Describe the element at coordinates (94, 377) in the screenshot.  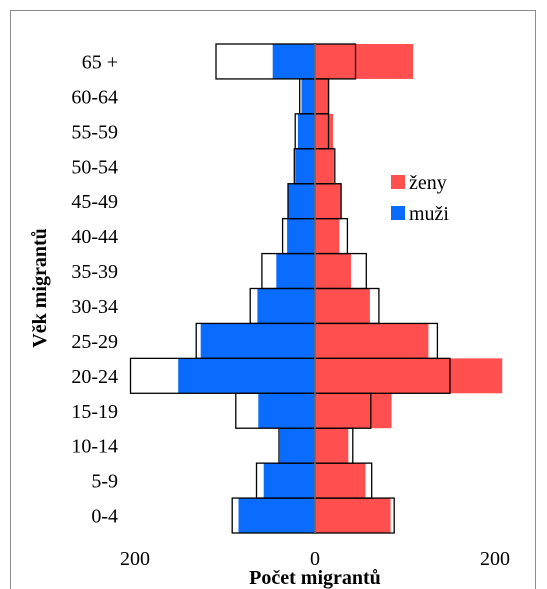
I see `y-tick-label: 20-24` at that location.